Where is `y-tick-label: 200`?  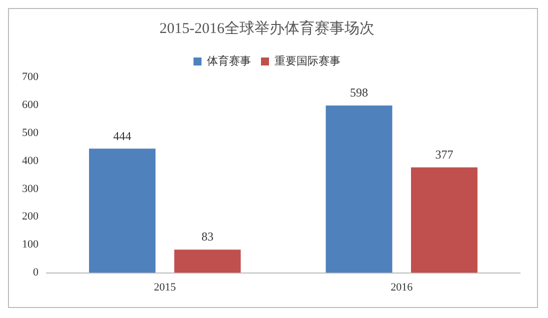
y-tick-label: 200 is located at coordinates (30, 216).